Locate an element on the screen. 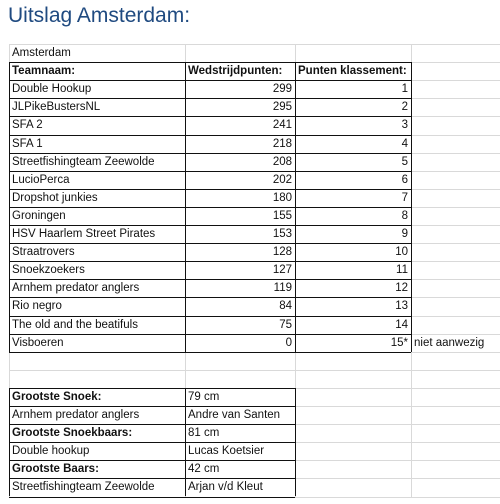 The image size is (500, 504). header-points: Wedstrijdpunten: is located at coordinates (235, 71).